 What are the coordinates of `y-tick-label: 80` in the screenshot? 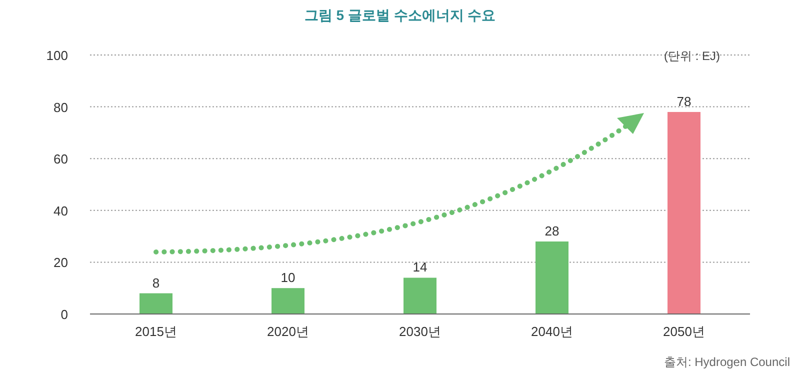 It's located at (61, 107).